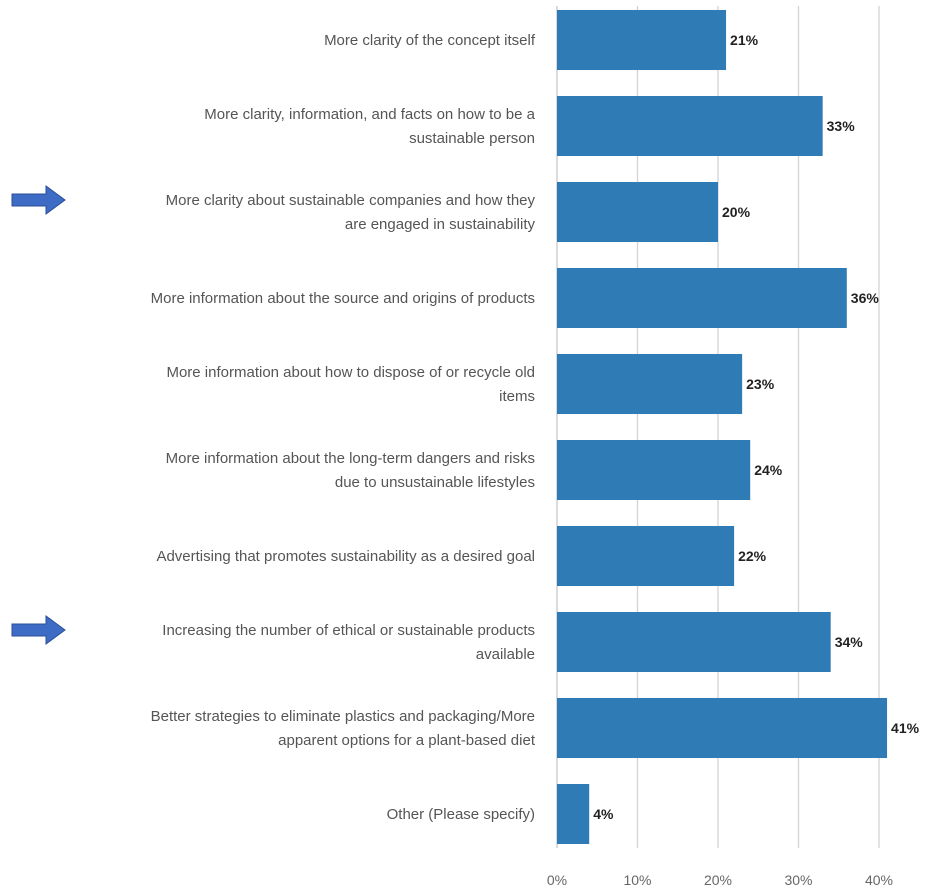  Describe the element at coordinates (768, 470) in the screenshot. I see `bar-value-label: 24%` at that location.